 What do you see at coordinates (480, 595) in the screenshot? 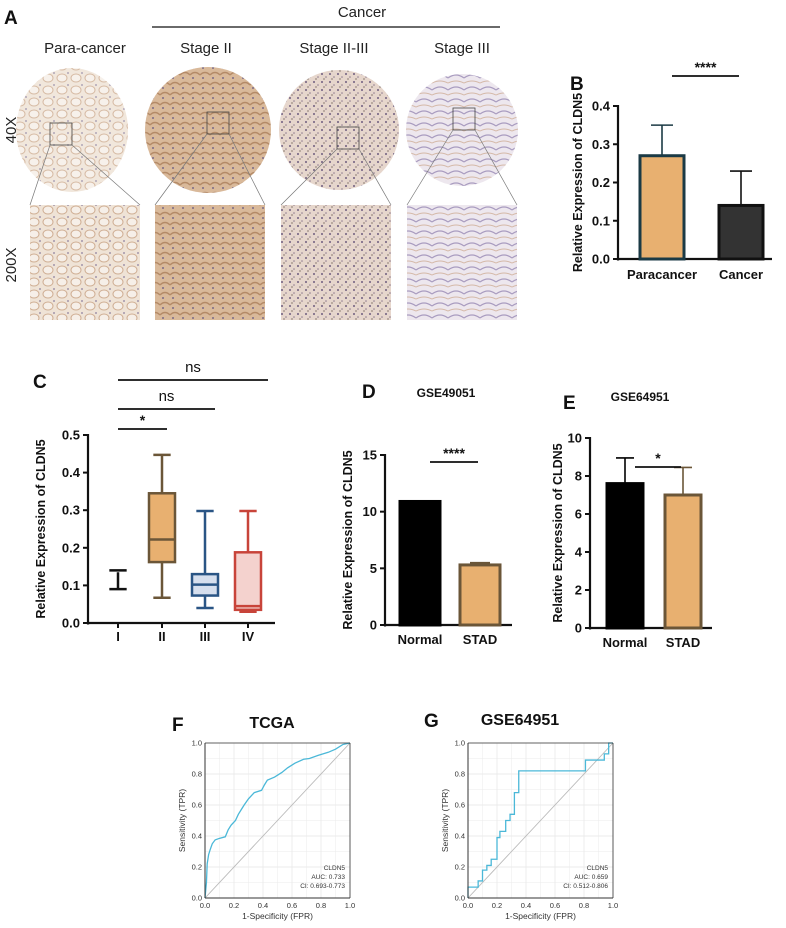
I see `bar-stad` at bounding box center [480, 595].